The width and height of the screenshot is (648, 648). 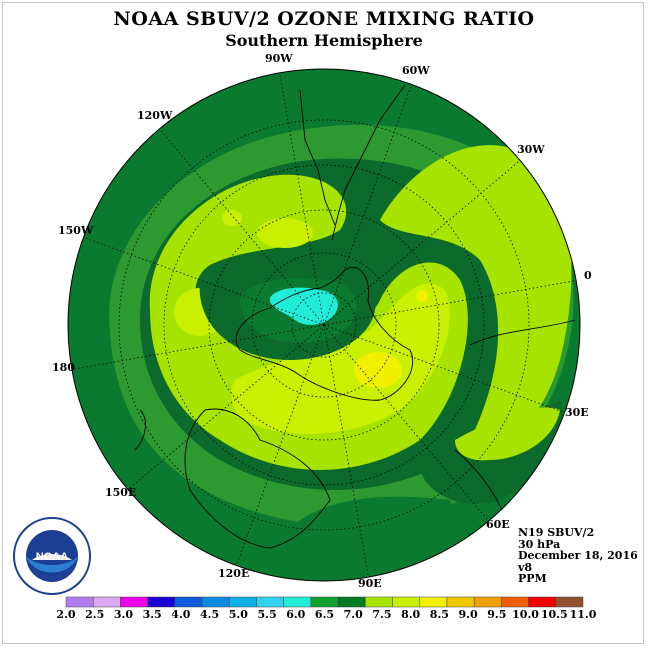 What do you see at coordinates (279, 58) in the screenshot?
I see `lon-label-90w: 90W` at bounding box center [279, 58].